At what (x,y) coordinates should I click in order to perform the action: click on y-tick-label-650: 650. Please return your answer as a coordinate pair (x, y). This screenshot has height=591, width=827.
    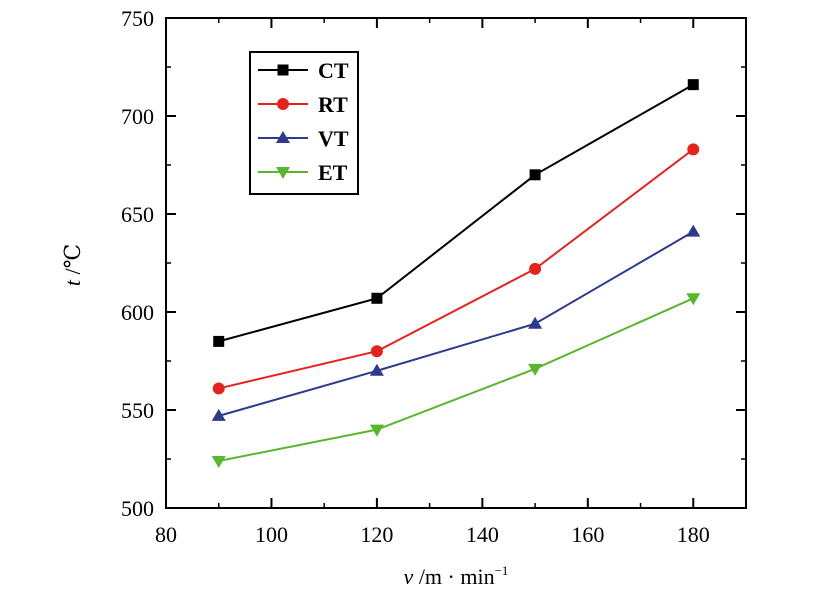
    Looking at the image, I should click on (137, 214).